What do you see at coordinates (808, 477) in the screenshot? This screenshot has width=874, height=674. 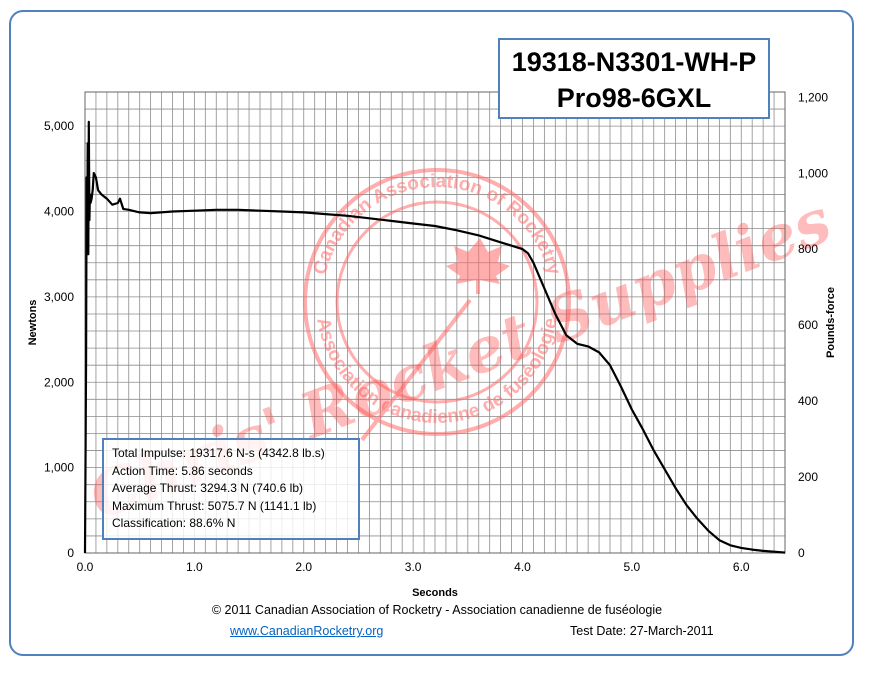 I see `y-right-tick-label: 200` at bounding box center [808, 477].